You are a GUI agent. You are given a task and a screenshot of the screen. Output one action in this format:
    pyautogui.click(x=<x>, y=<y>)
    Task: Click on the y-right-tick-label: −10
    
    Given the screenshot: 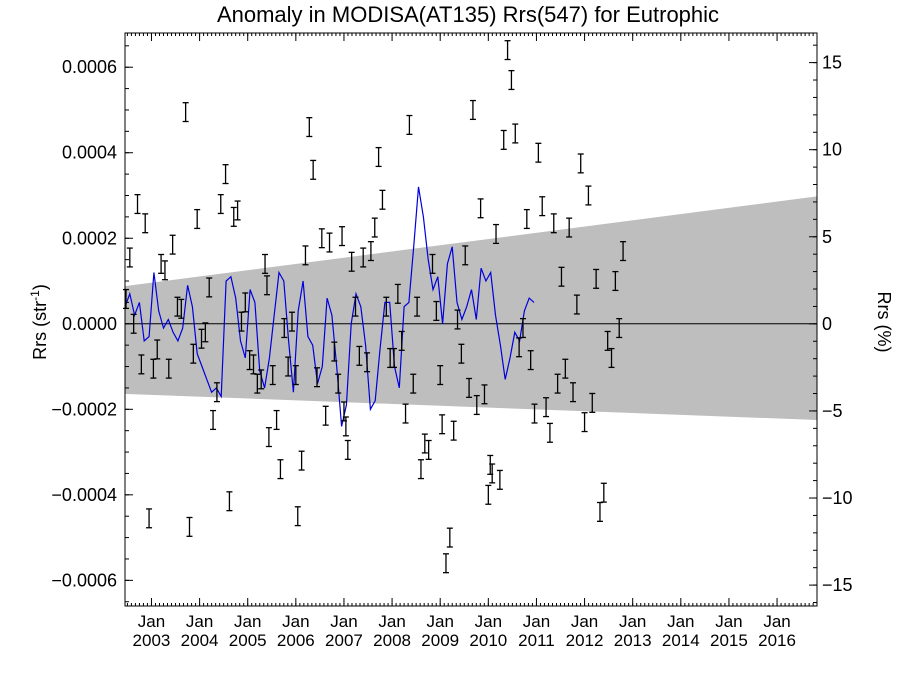 What is the action you would take?
    pyautogui.click(x=837, y=498)
    